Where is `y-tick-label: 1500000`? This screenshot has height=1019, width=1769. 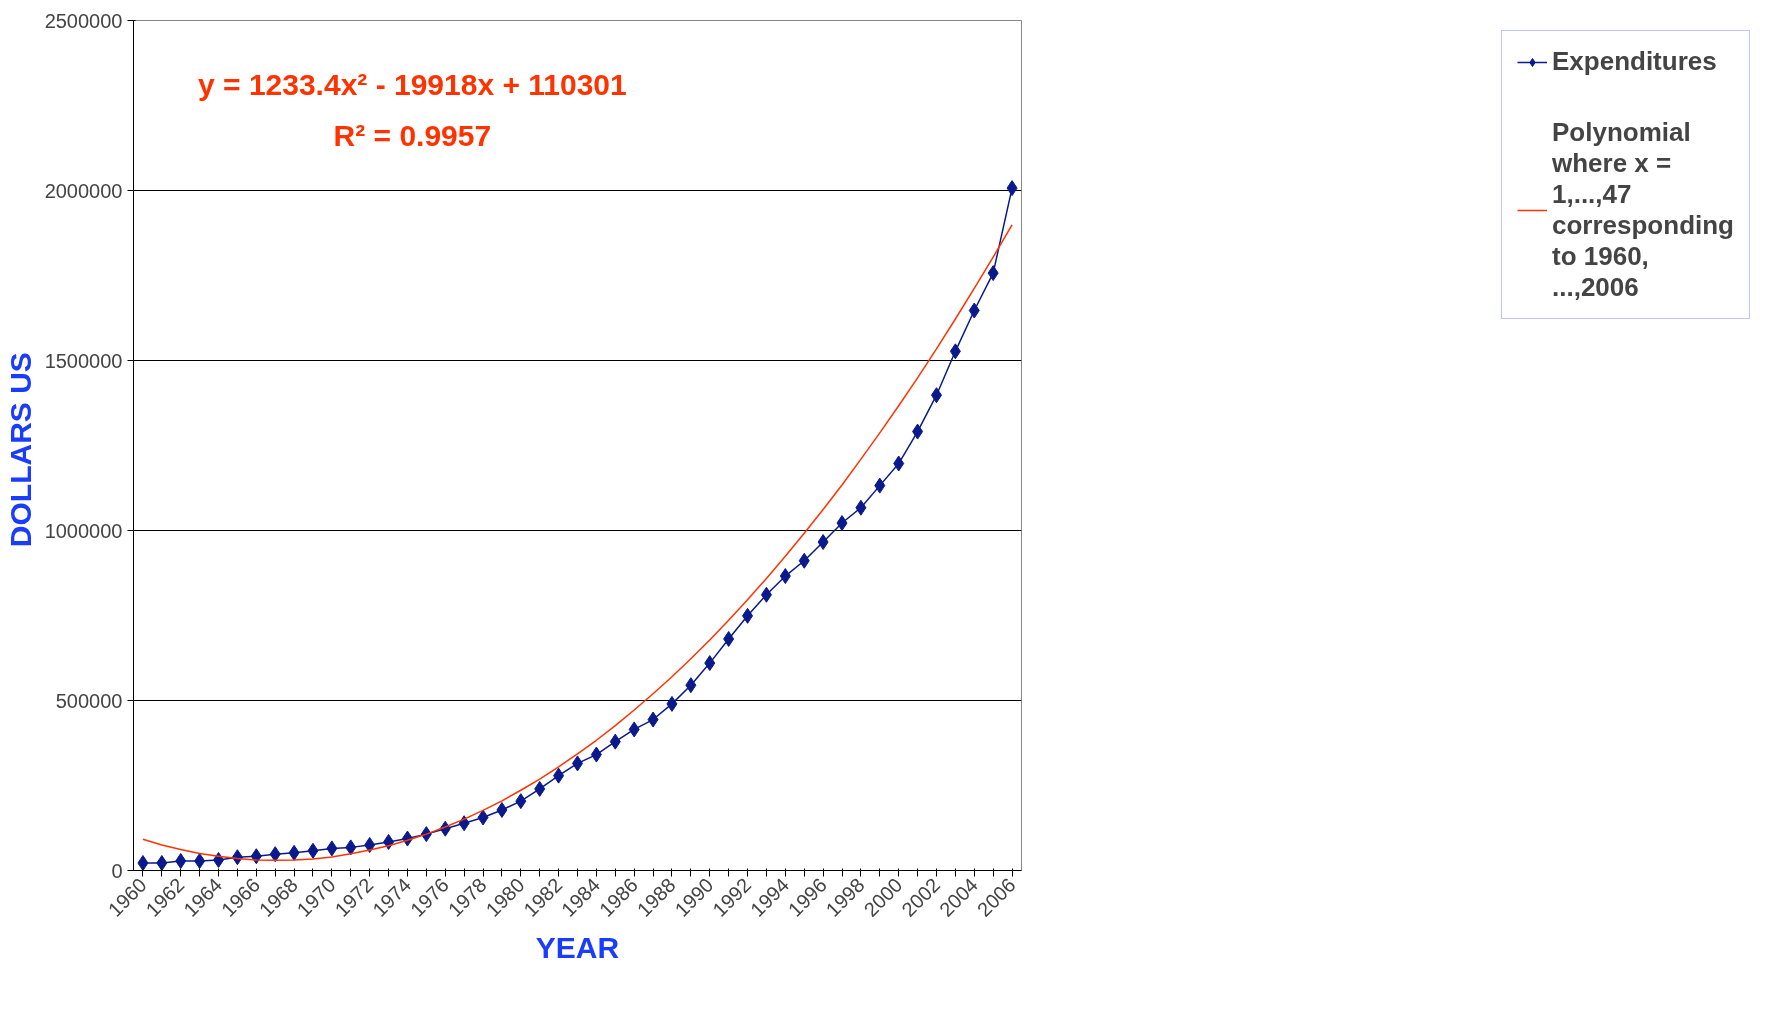
y-tick-label: 1500000 is located at coordinates (83, 360).